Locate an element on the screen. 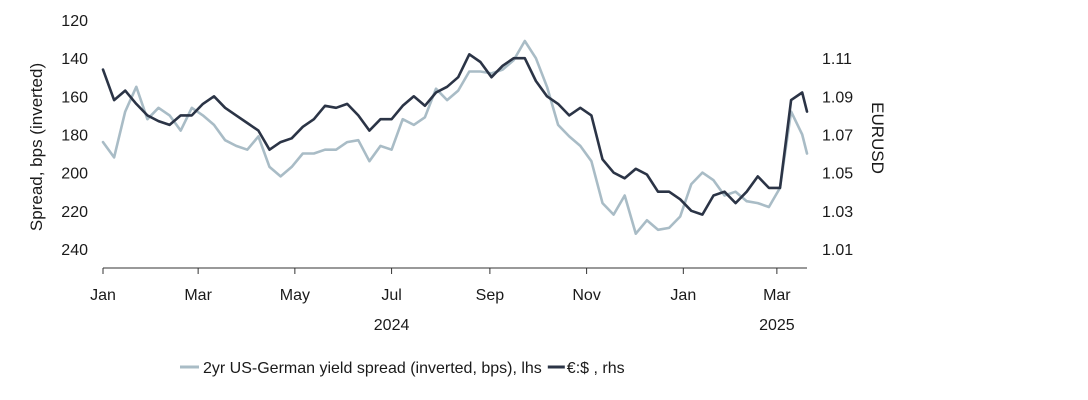 The height and width of the screenshot is (400, 1088). x-tick-label: Jul is located at coordinates (391, 295).